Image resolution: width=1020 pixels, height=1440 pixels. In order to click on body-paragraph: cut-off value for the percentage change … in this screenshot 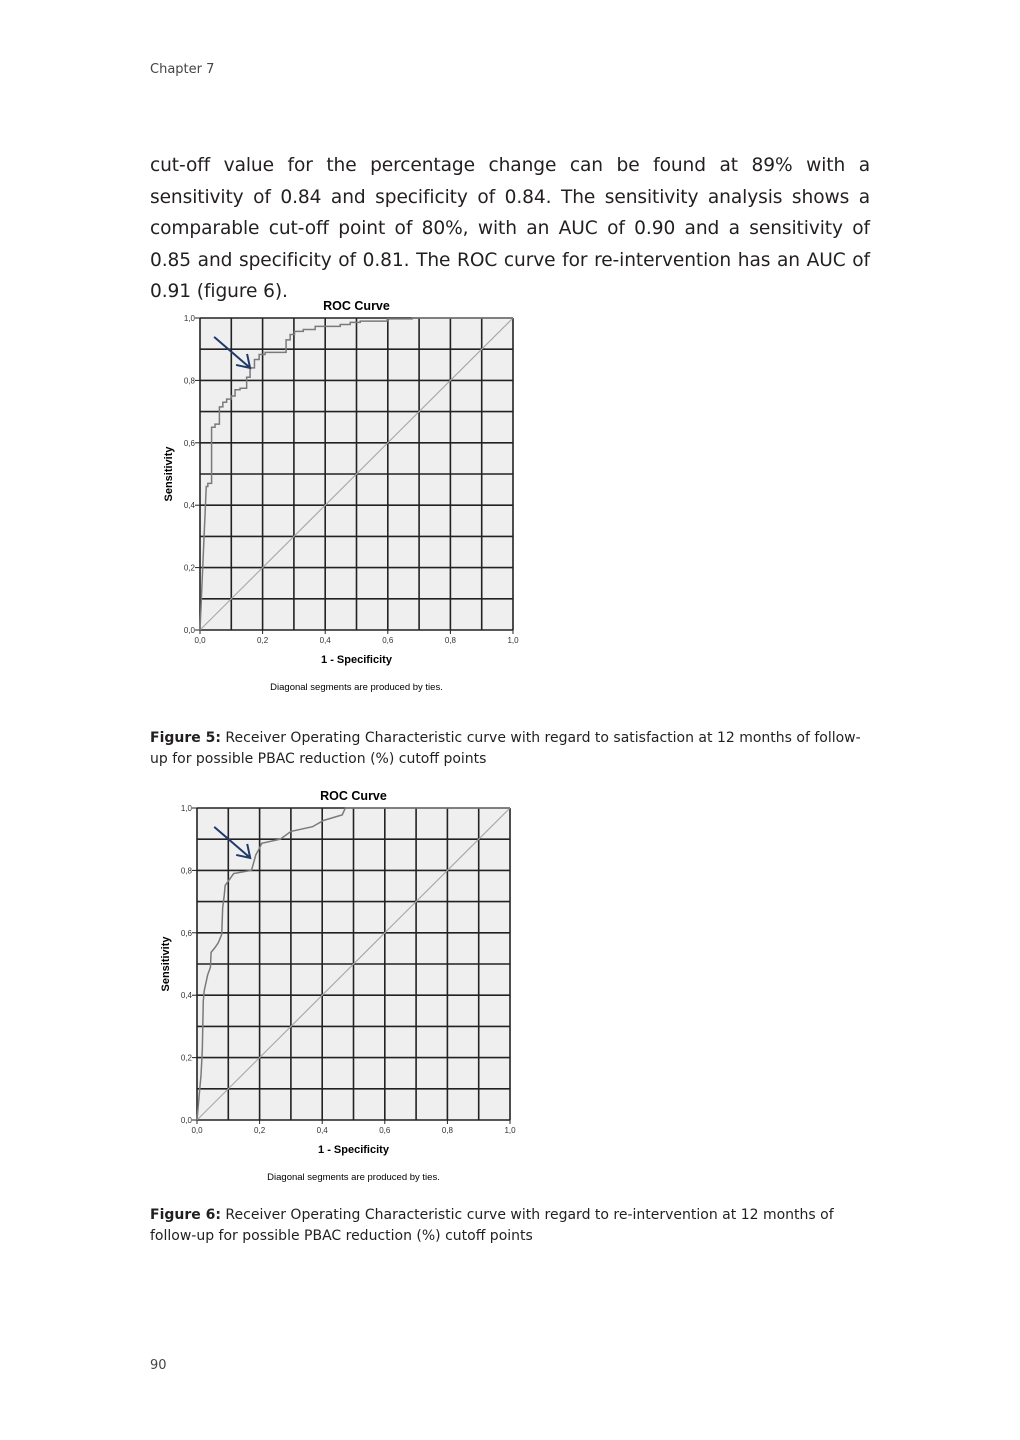, I will do `click(510, 228)`.